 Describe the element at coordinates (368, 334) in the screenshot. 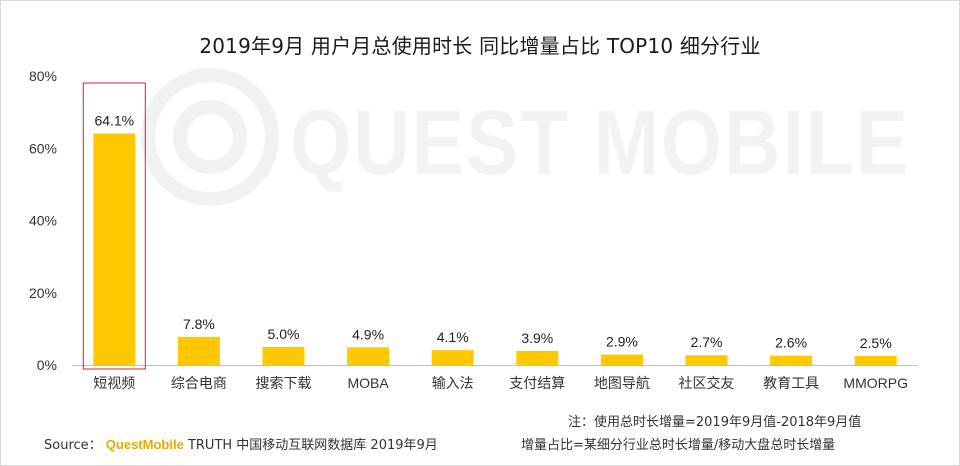

I see `data-label: 4.9%` at that location.